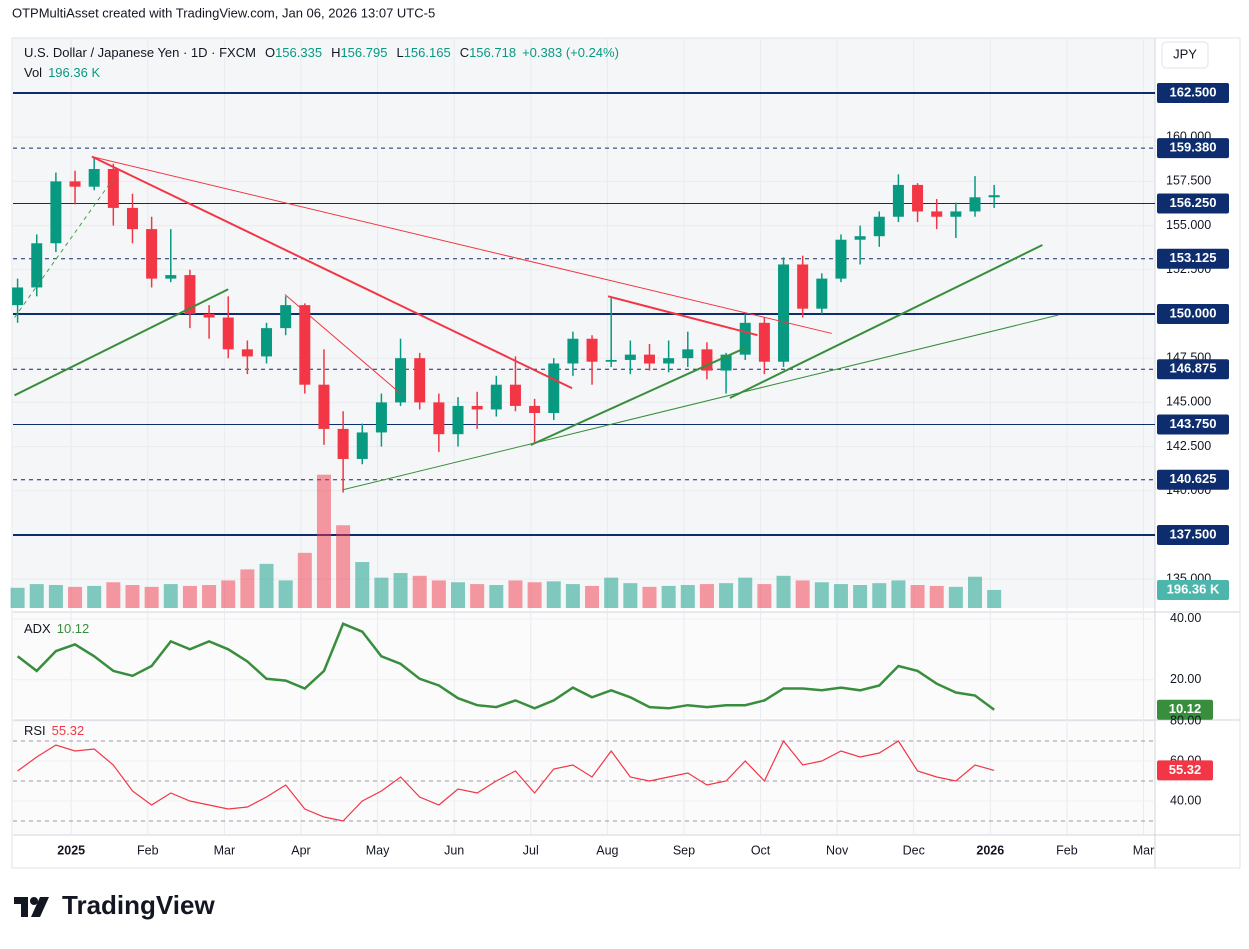 Image resolution: width=1249 pixels, height=949 pixels. What do you see at coordinates (427, 52) in the screenshot?
I see `ohlc-value: 156.165` at bounding box center [427, 52].